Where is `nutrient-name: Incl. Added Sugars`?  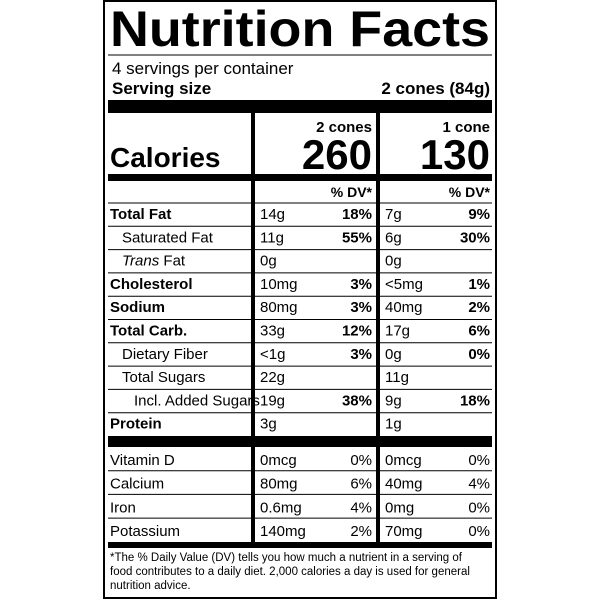
nutrient-name: Incl. Added Sugars is located at coordinates (197, 400).